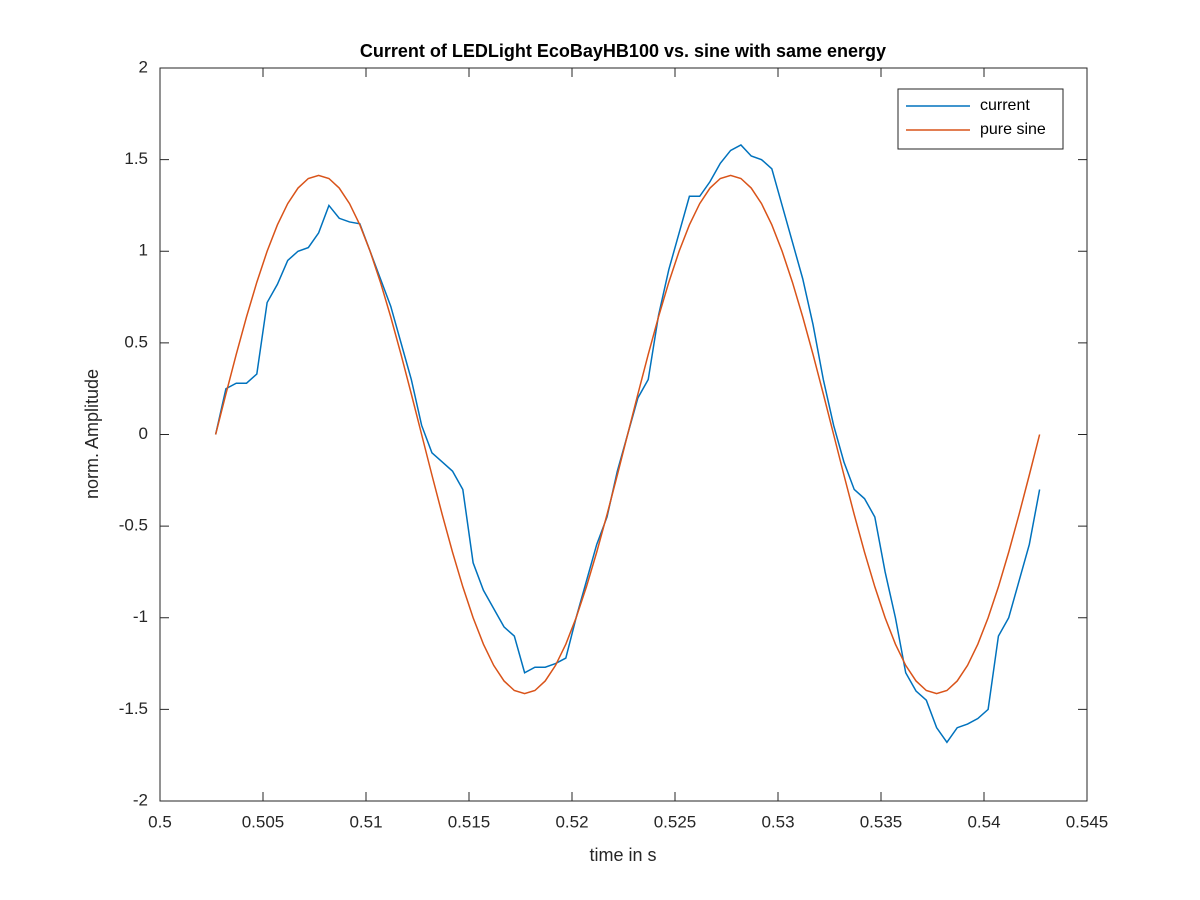  What do you see at coordinates (140, 799) in the screenshot?
I see `y-tick-label: -2` at bounding box center [140, 799].